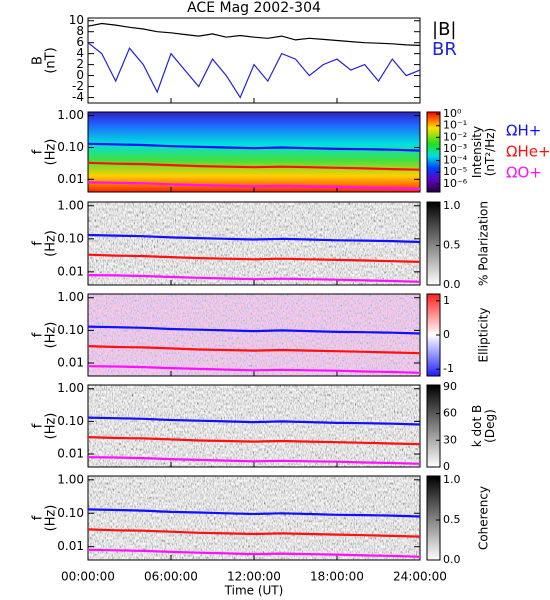 The width and height of the screenshot is (550, 600). Describe the element at coordinates (455, 171) in the screenshot. I see `colorbar-tick-label: 10⁻⁵` at that location.